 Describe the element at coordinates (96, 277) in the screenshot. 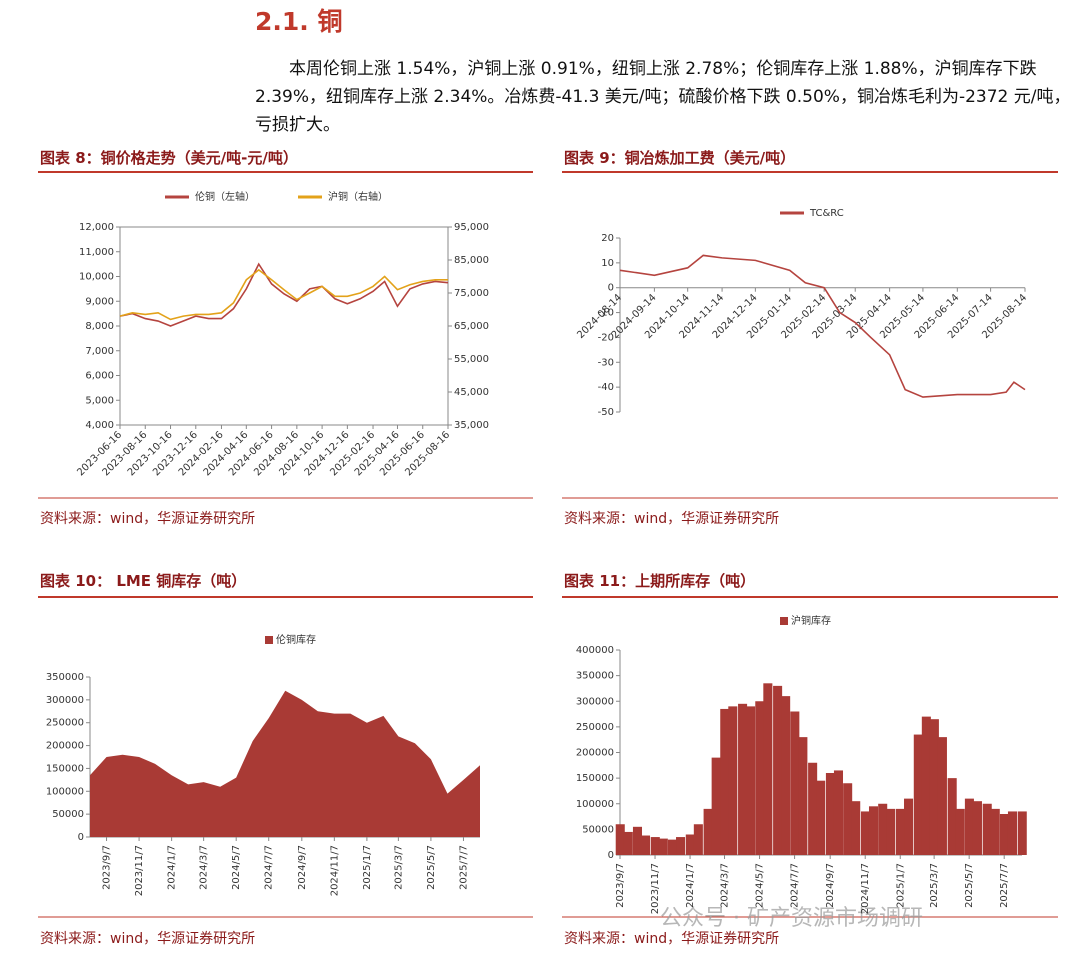

I see `y-tick-label: 10,000` at that location.